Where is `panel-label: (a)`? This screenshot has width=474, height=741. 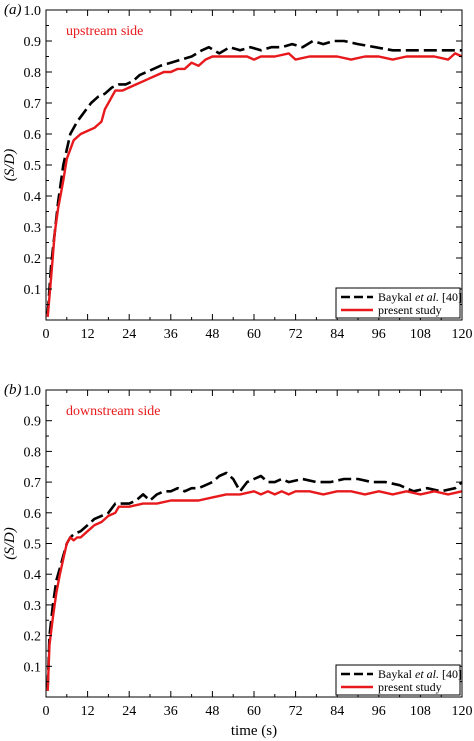
panel-label: (a) is located at coordinates (13, 10).